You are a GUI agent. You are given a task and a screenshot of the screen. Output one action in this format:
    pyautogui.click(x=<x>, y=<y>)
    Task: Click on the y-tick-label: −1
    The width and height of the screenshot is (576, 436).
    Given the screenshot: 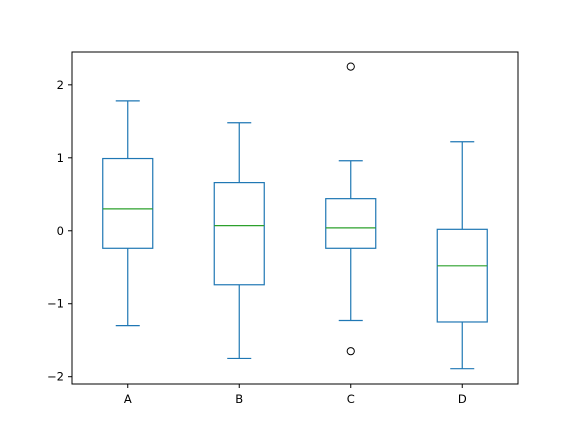 What is the action you would take?
    pyautogui.click(x=55, y=304)
    